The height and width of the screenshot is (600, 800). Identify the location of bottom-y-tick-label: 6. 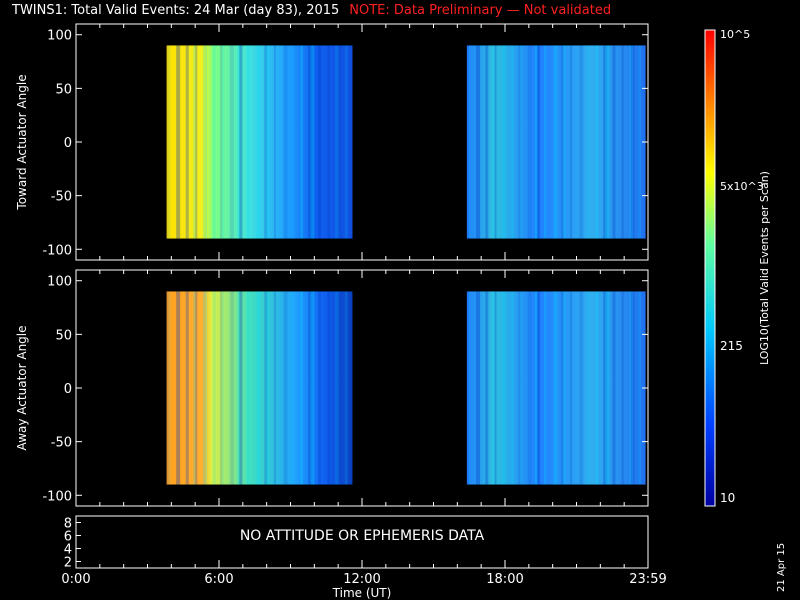
(68, 537).